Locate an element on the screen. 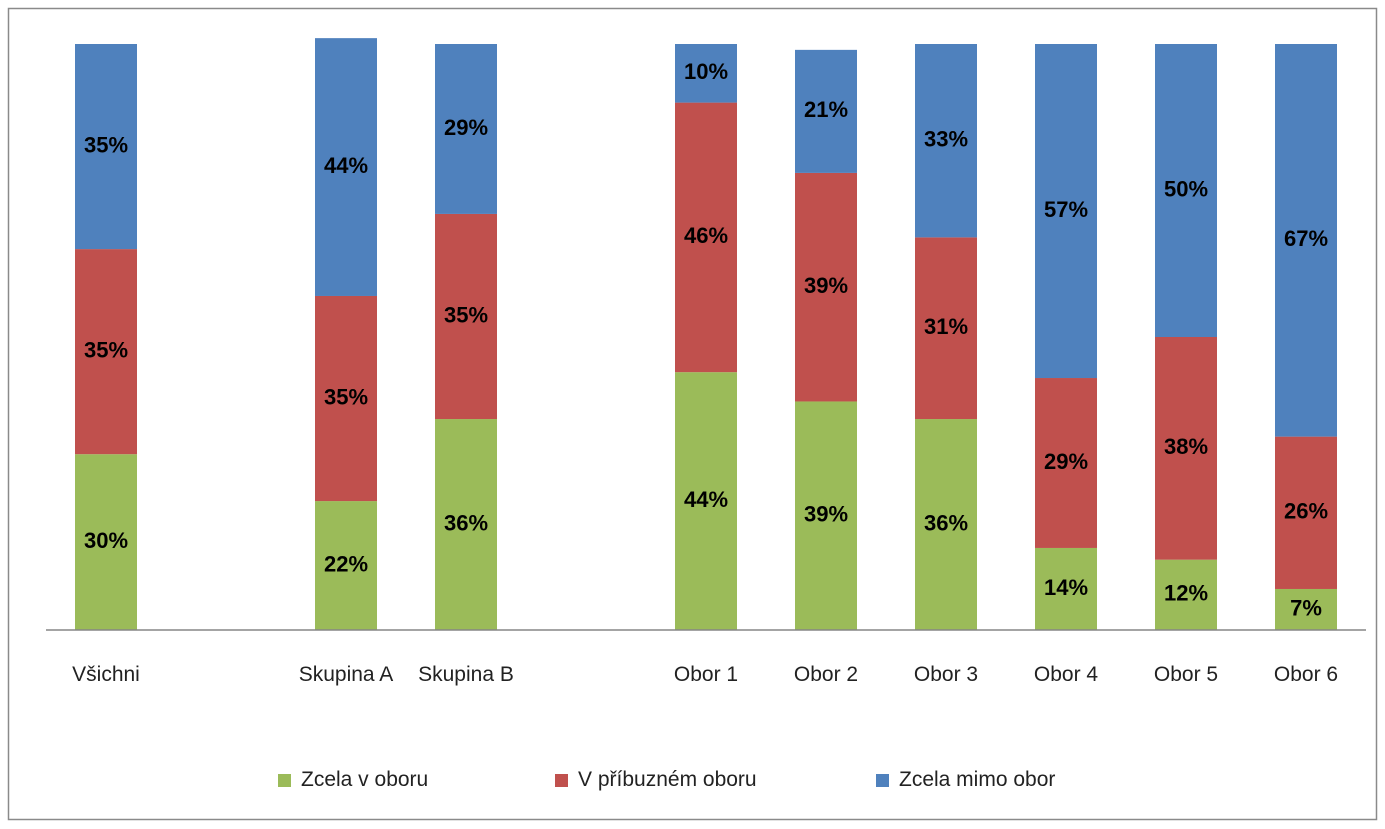 This screenshot has height=829, width=1385. data-label: 12% is located at coordinates (1186, 593).